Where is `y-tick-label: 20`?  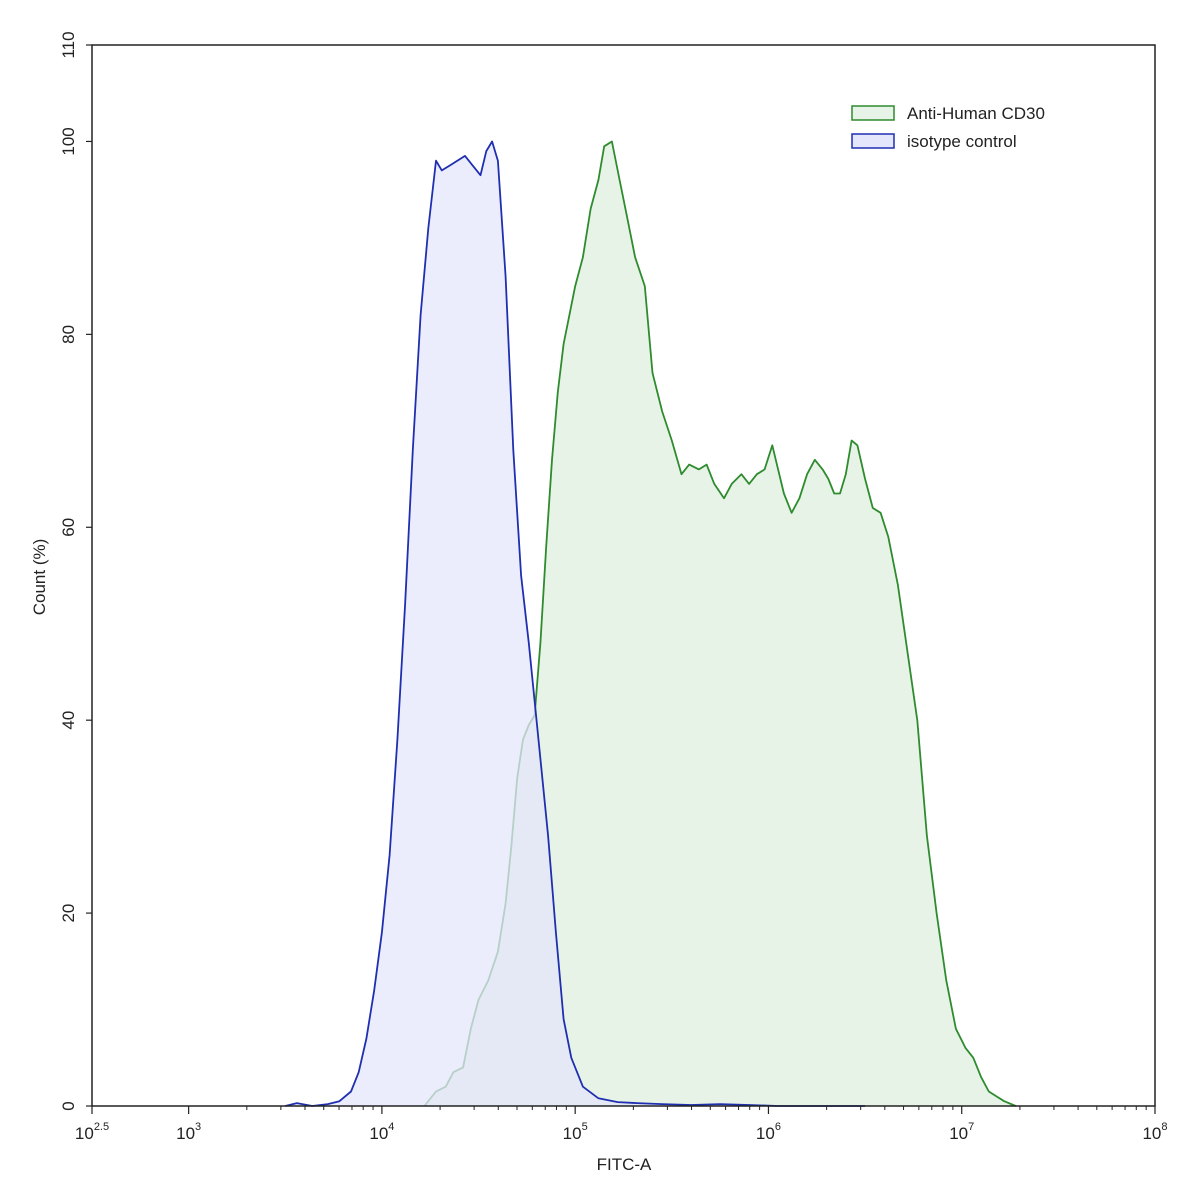 y-tick-label: 20 is located at coordinates (68, 913).